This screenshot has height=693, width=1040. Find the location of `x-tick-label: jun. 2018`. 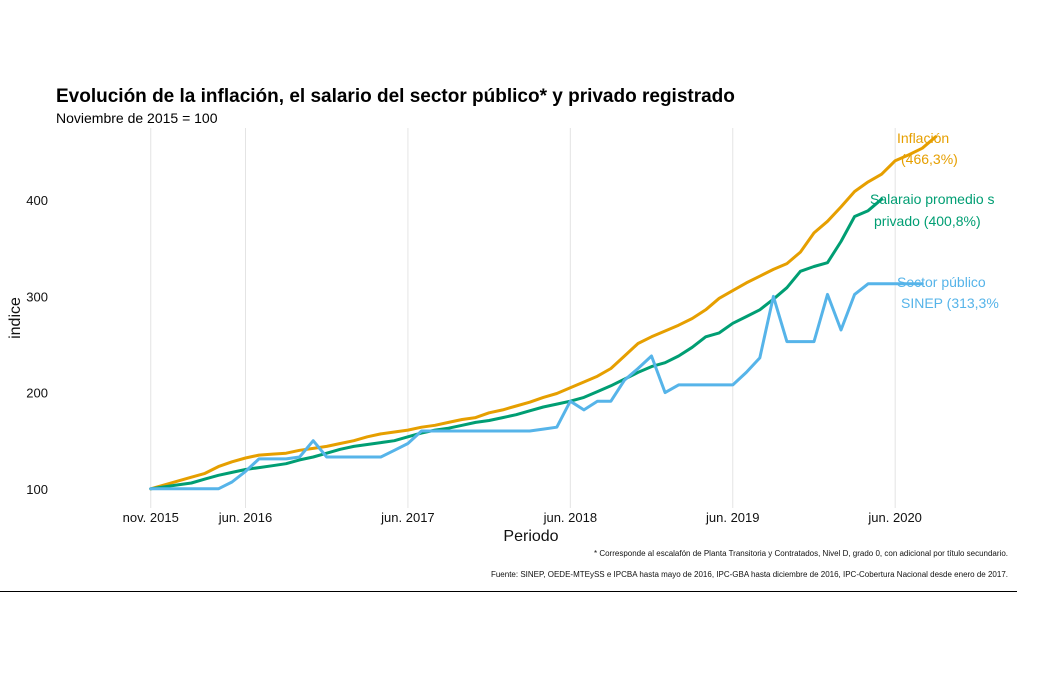

x-tick-label: jun. 2018 is located at coordinates (570, 517).